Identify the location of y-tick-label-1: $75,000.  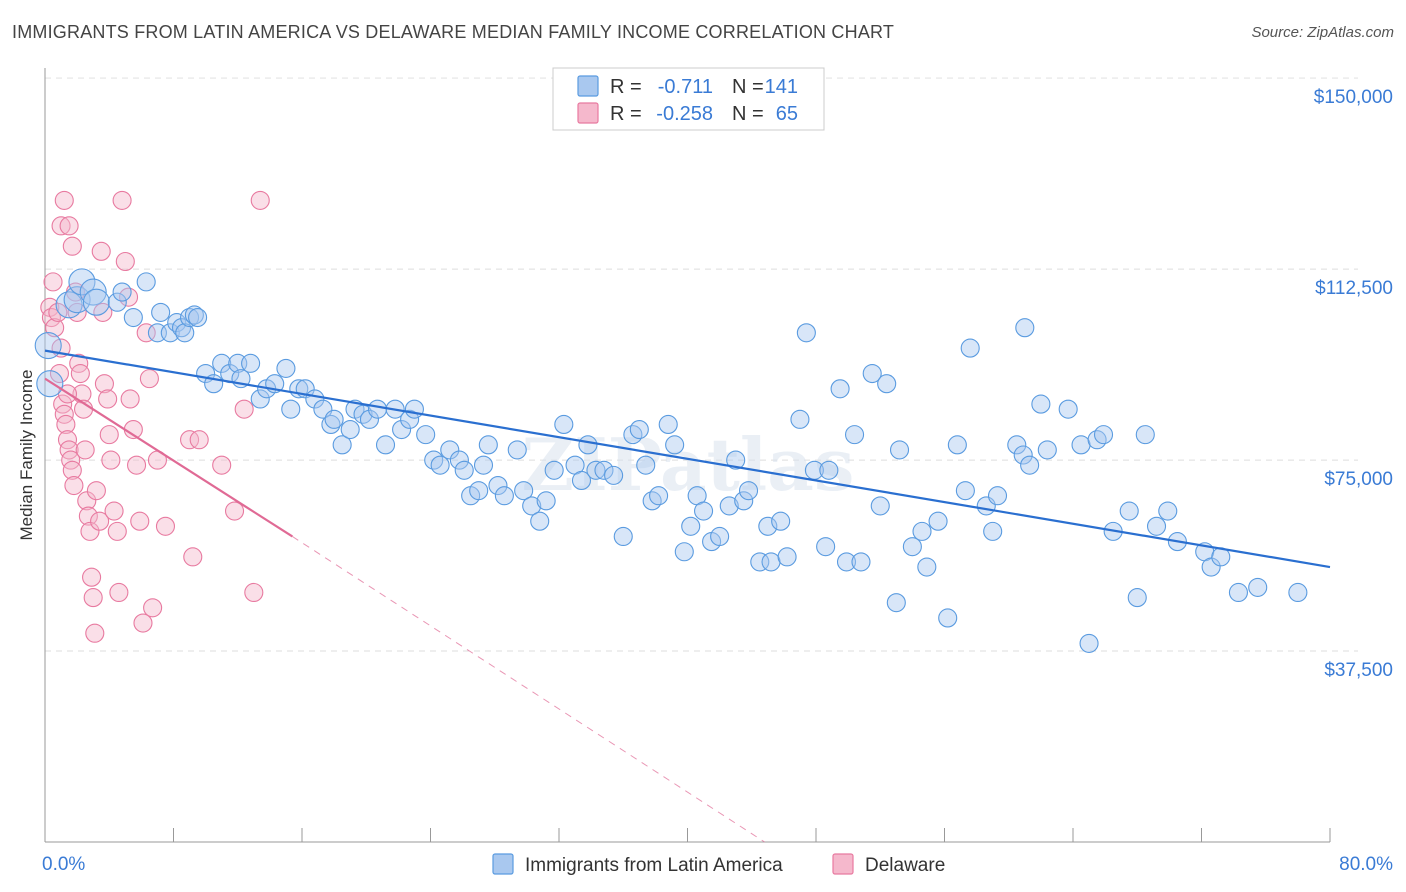
(1358, 479).